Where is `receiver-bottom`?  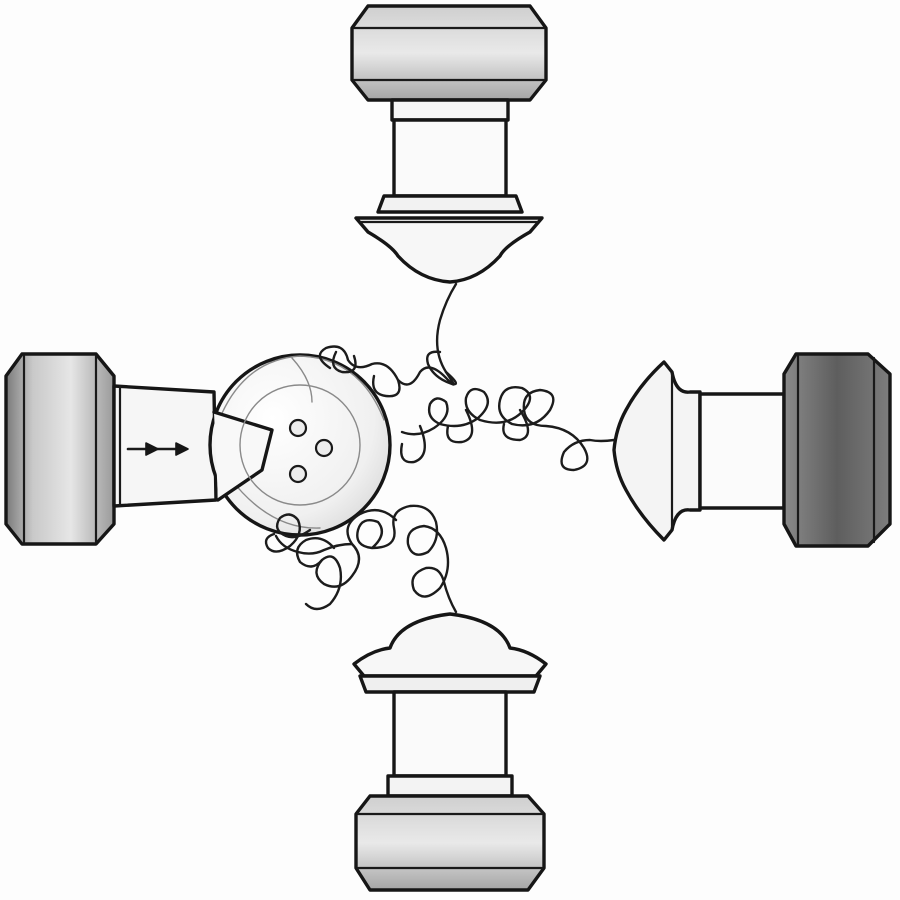
receiver-bottom is located at coordinates (450, 752).